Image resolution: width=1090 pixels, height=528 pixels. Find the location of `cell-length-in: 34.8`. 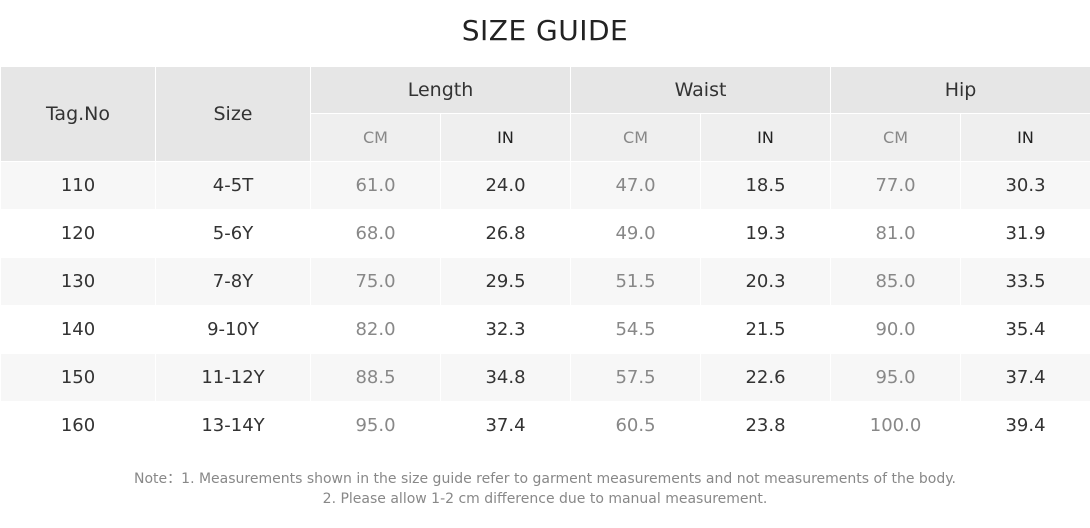

cell-length-in: 34.8 is located at coordinates (505, 377).